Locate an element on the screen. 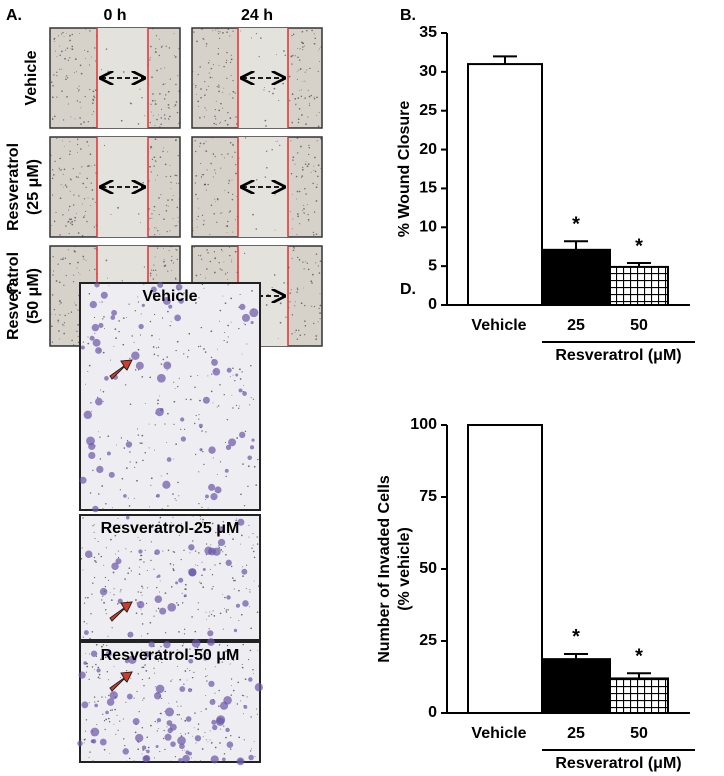 The image size is (724, 776). significance: * is located at coordinates (639, 657).